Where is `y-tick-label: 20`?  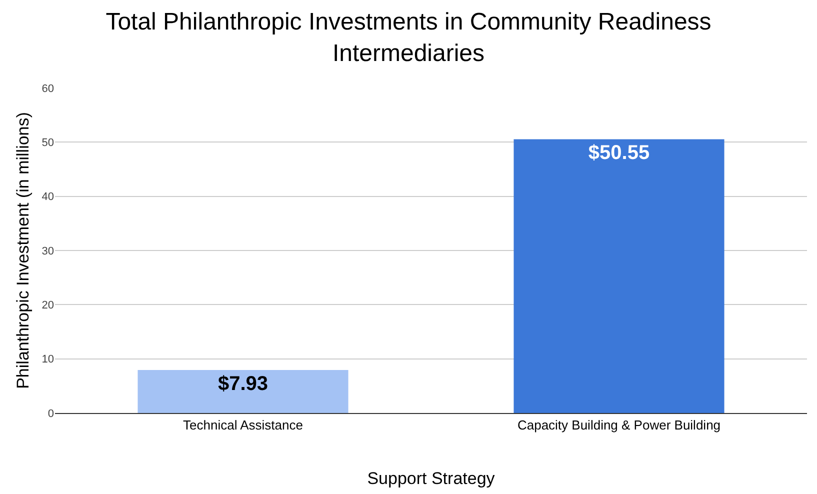 y-tick-label: 20 is located at coordinates (48, 306).